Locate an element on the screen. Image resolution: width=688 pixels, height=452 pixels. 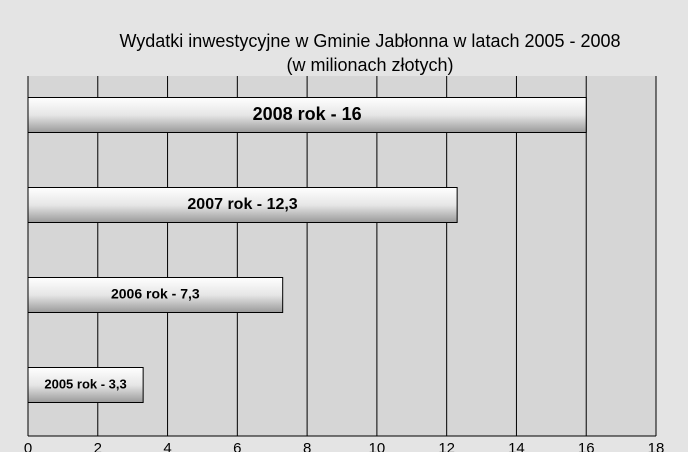
x-tick-label: 16 is located at coordinates (586, 446).